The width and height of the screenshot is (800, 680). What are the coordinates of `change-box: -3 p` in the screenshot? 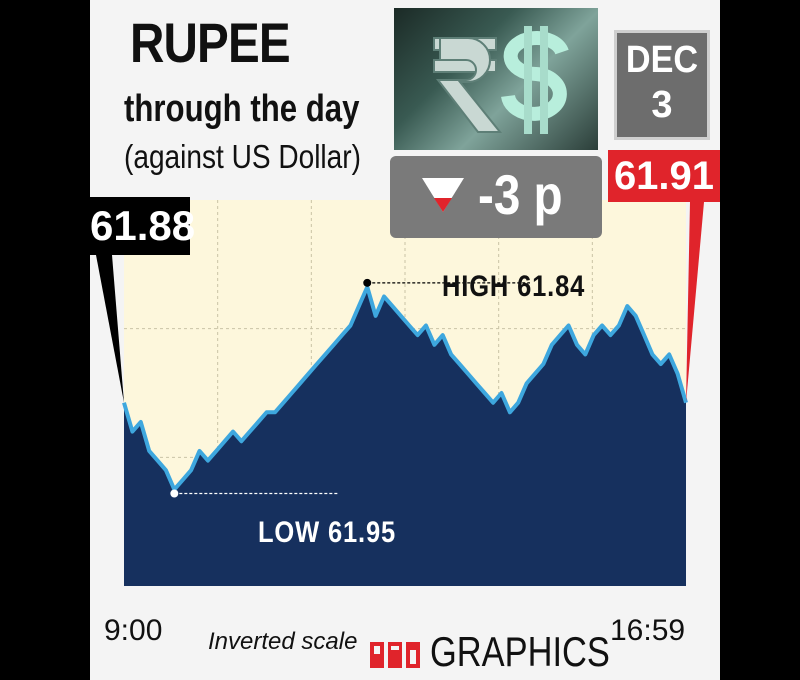 It's located at (496, 197).